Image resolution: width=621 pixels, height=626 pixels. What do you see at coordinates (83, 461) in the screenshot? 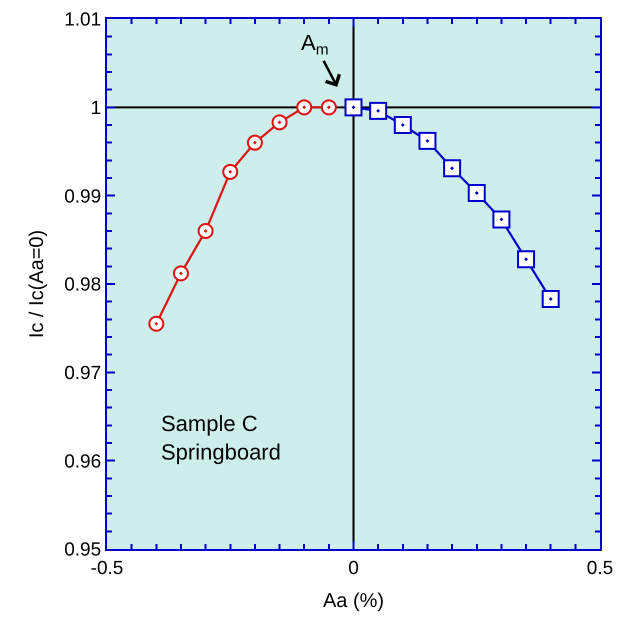
I see `y-tick-label: 0.96` at bounding box center [83, 461].